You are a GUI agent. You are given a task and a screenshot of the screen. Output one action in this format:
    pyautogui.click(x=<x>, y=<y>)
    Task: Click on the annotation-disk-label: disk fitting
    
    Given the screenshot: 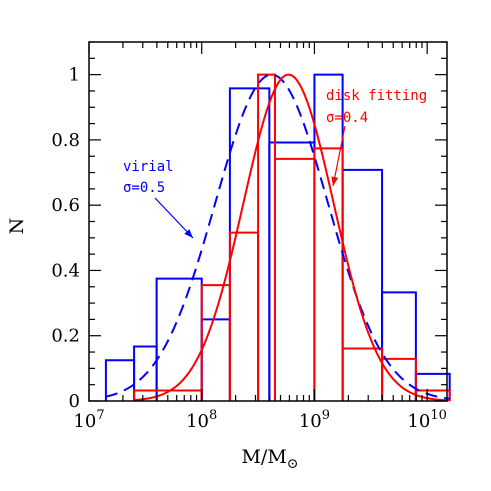 What is the action you would take?
    pyautogui.click(x=376, y=96)
    